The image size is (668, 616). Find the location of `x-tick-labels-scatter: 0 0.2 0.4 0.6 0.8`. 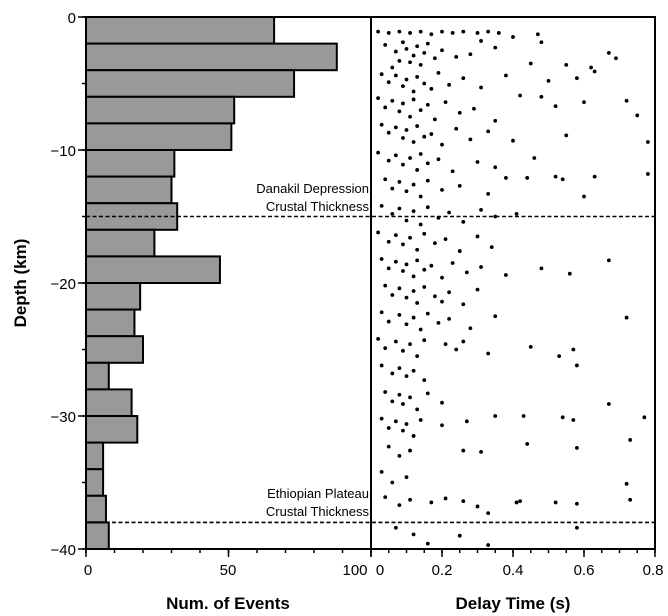

x-tick-labels-scatter: 0 0.2 0.4 0.6 0.8 is located at coordinates (520, 570).